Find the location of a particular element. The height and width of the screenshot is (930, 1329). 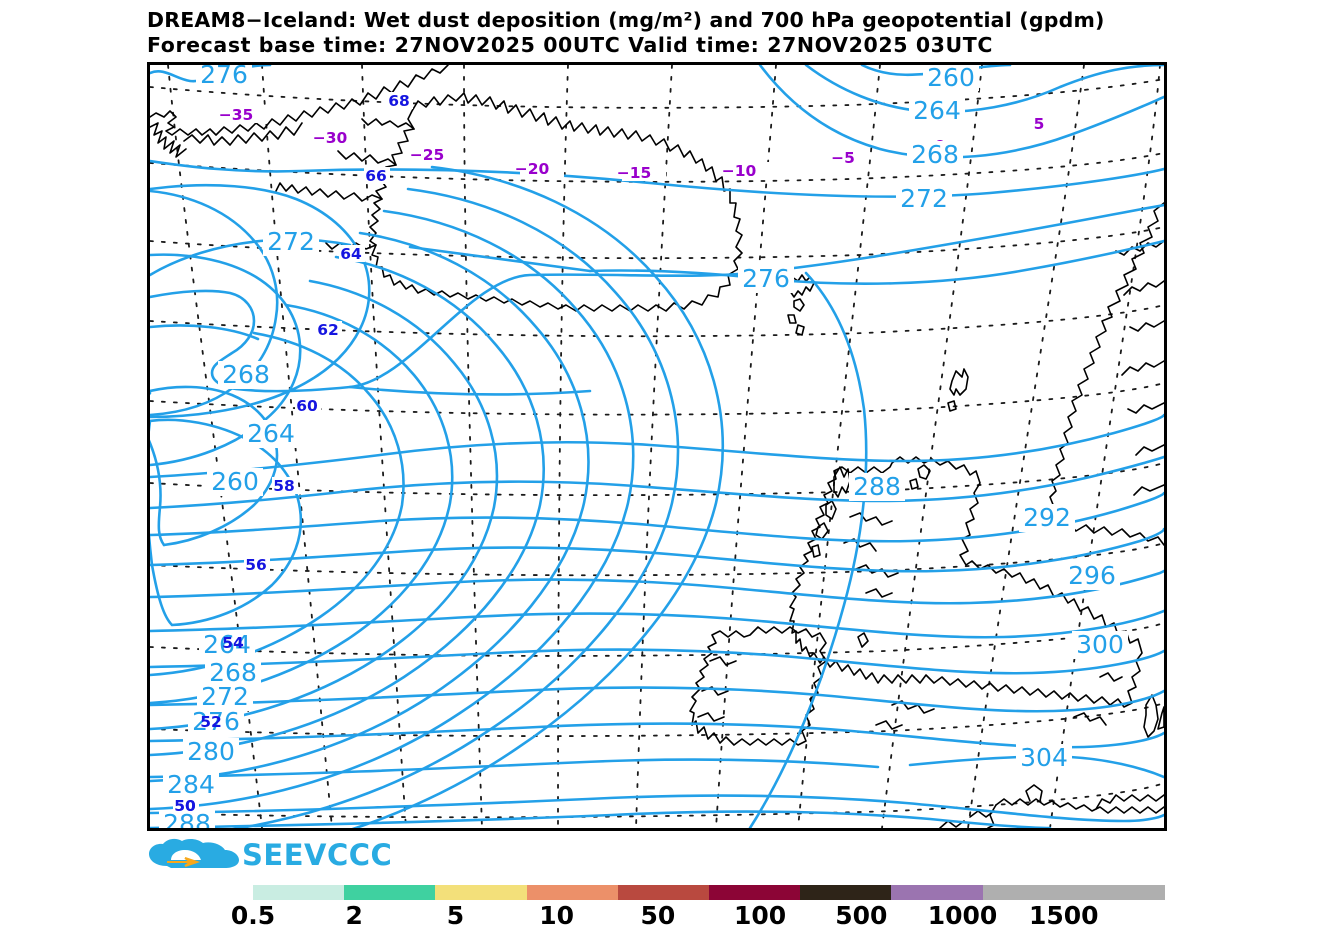

colorbar-tick-label: 100 is located at coordinates (760, 915).